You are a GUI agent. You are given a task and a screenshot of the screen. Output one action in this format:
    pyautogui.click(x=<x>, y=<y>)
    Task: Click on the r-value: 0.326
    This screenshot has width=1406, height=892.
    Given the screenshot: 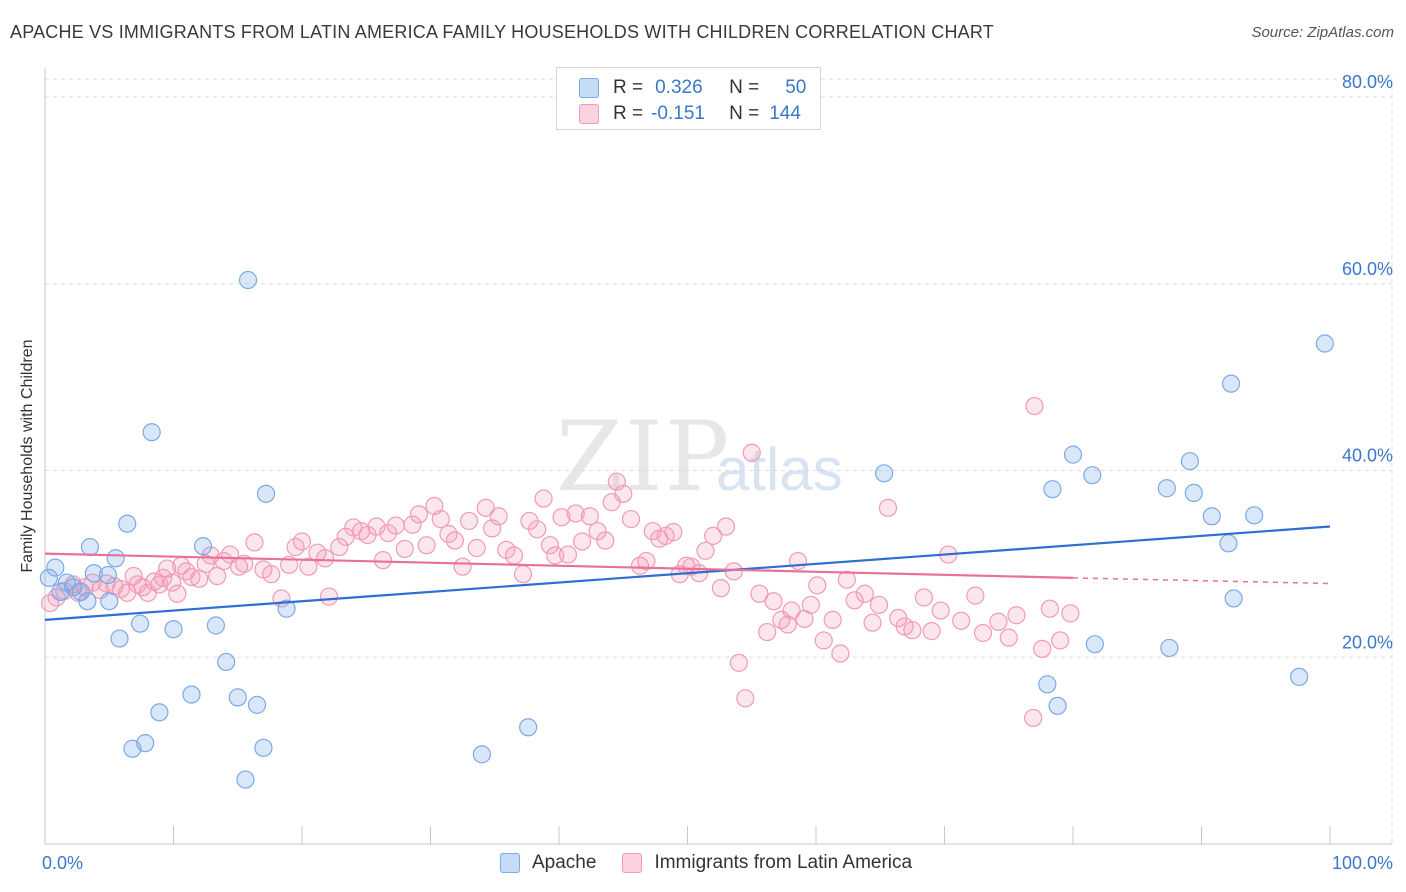 What is the action you would take?
    pyautogui.click(x=679, y=87)
    